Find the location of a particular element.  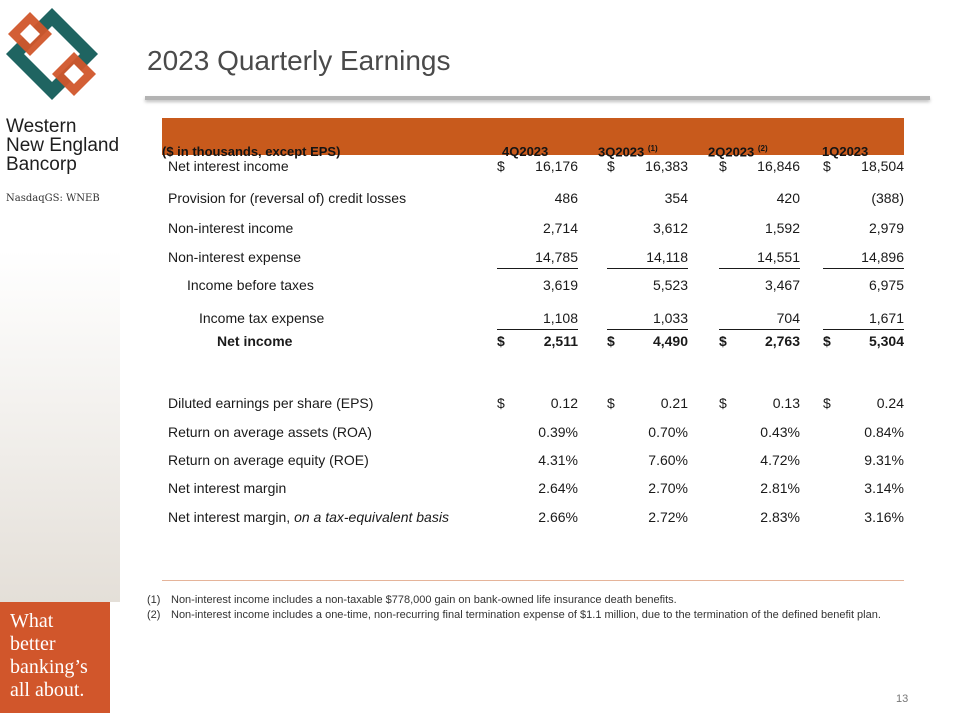

table-cell: $2,763 is located at coordinates (759, 342).